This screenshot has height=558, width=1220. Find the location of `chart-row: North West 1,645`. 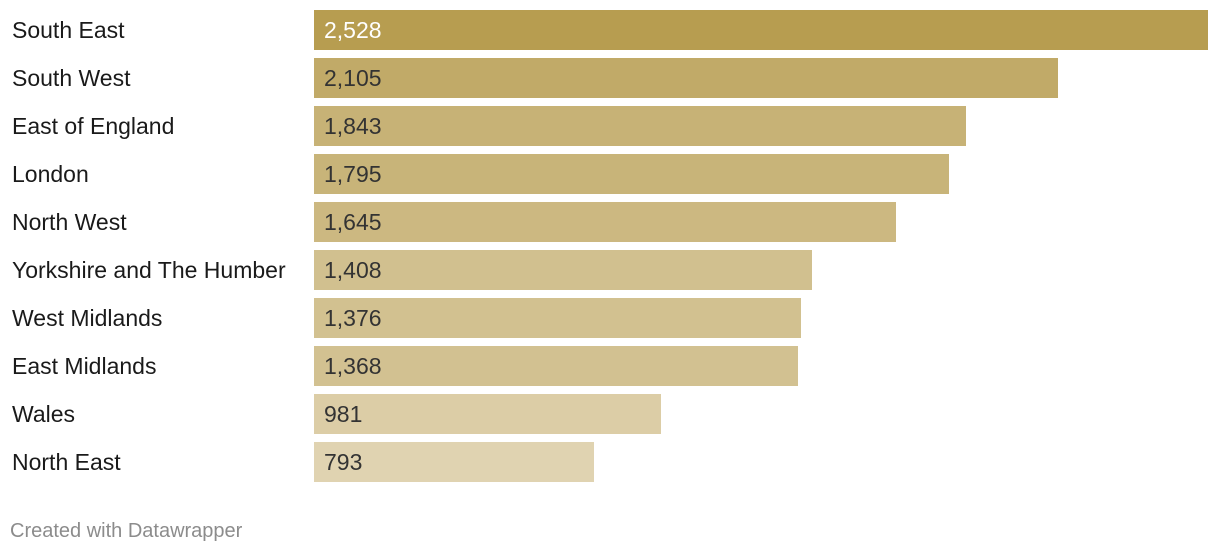

chart-row: North West 1,645 is located at coordinates (610, 222).